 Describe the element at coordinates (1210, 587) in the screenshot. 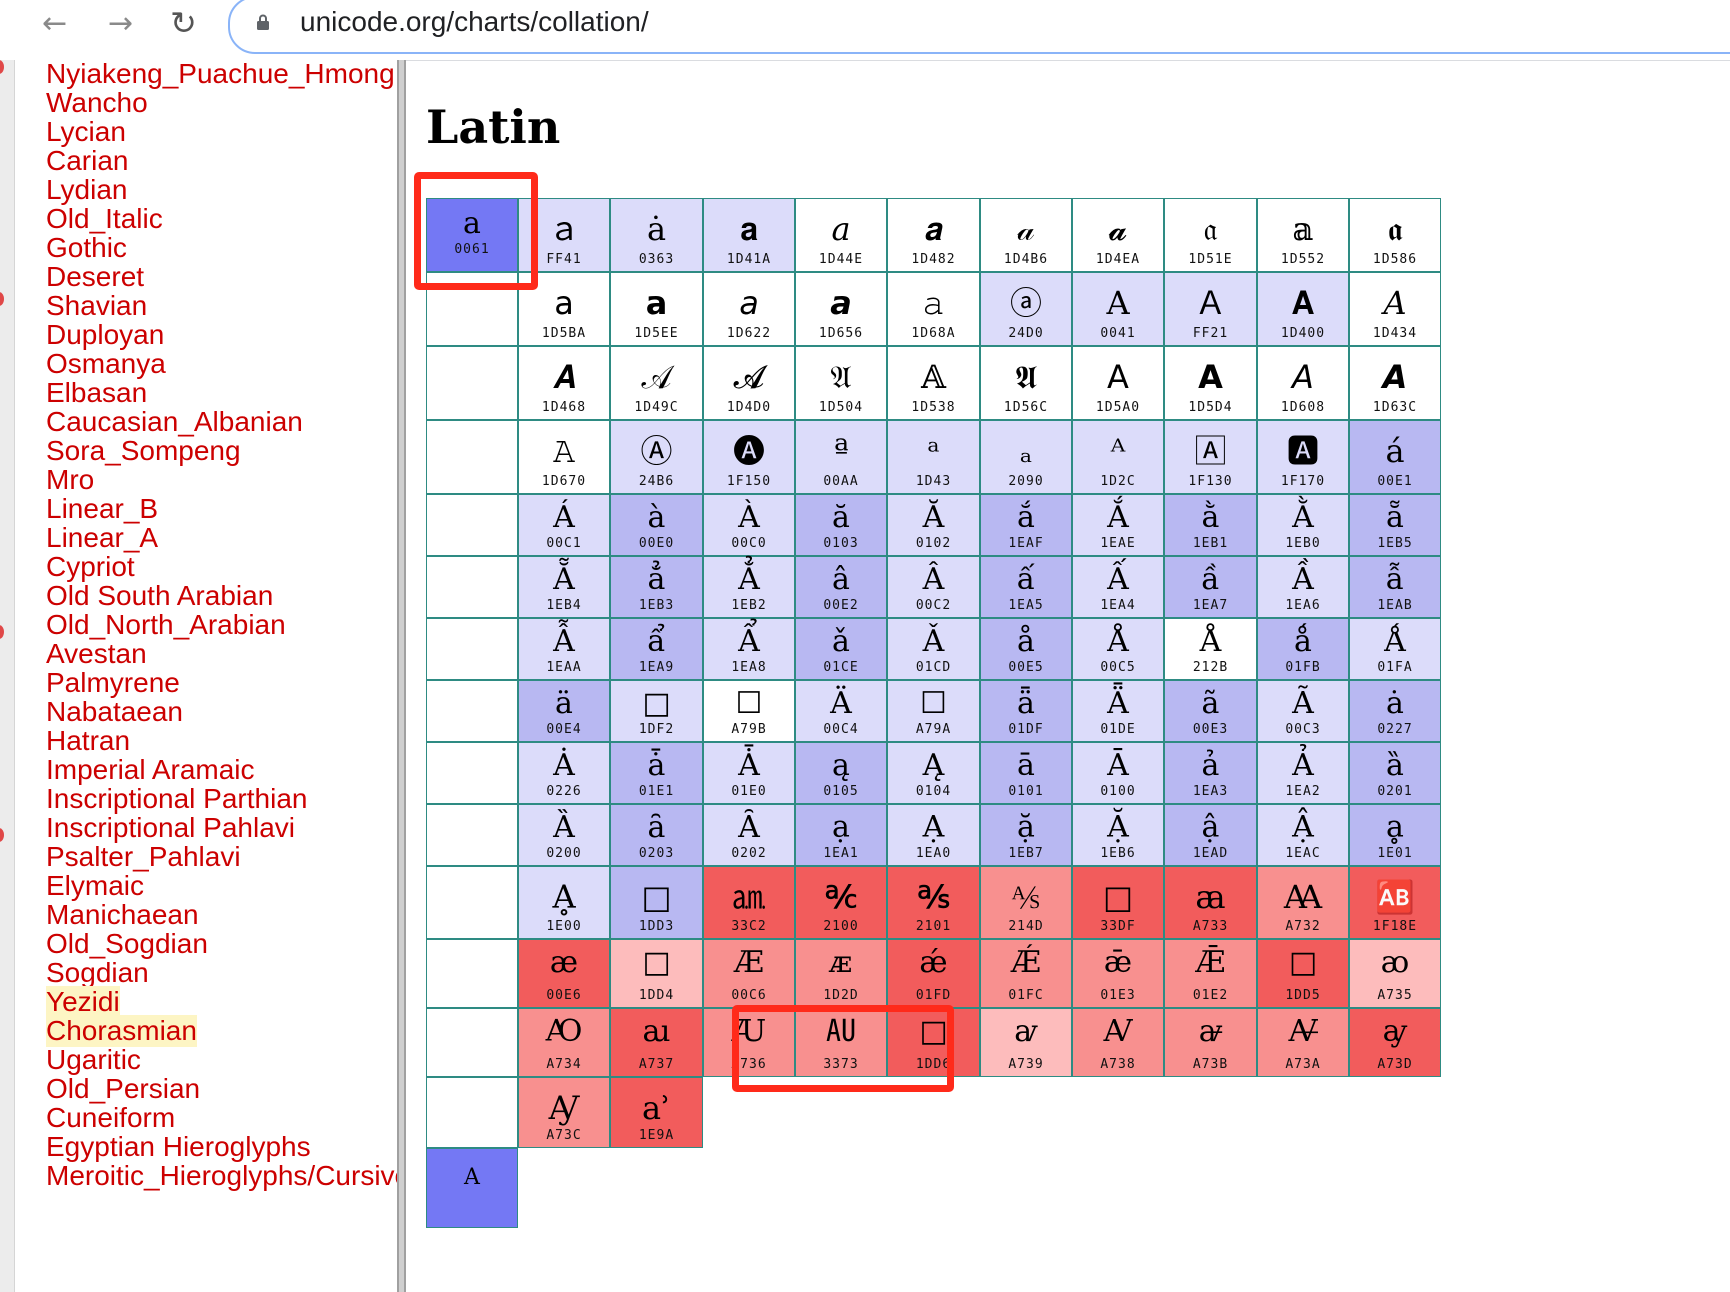

I see `char-cell: ầ 1EA7` at that location.